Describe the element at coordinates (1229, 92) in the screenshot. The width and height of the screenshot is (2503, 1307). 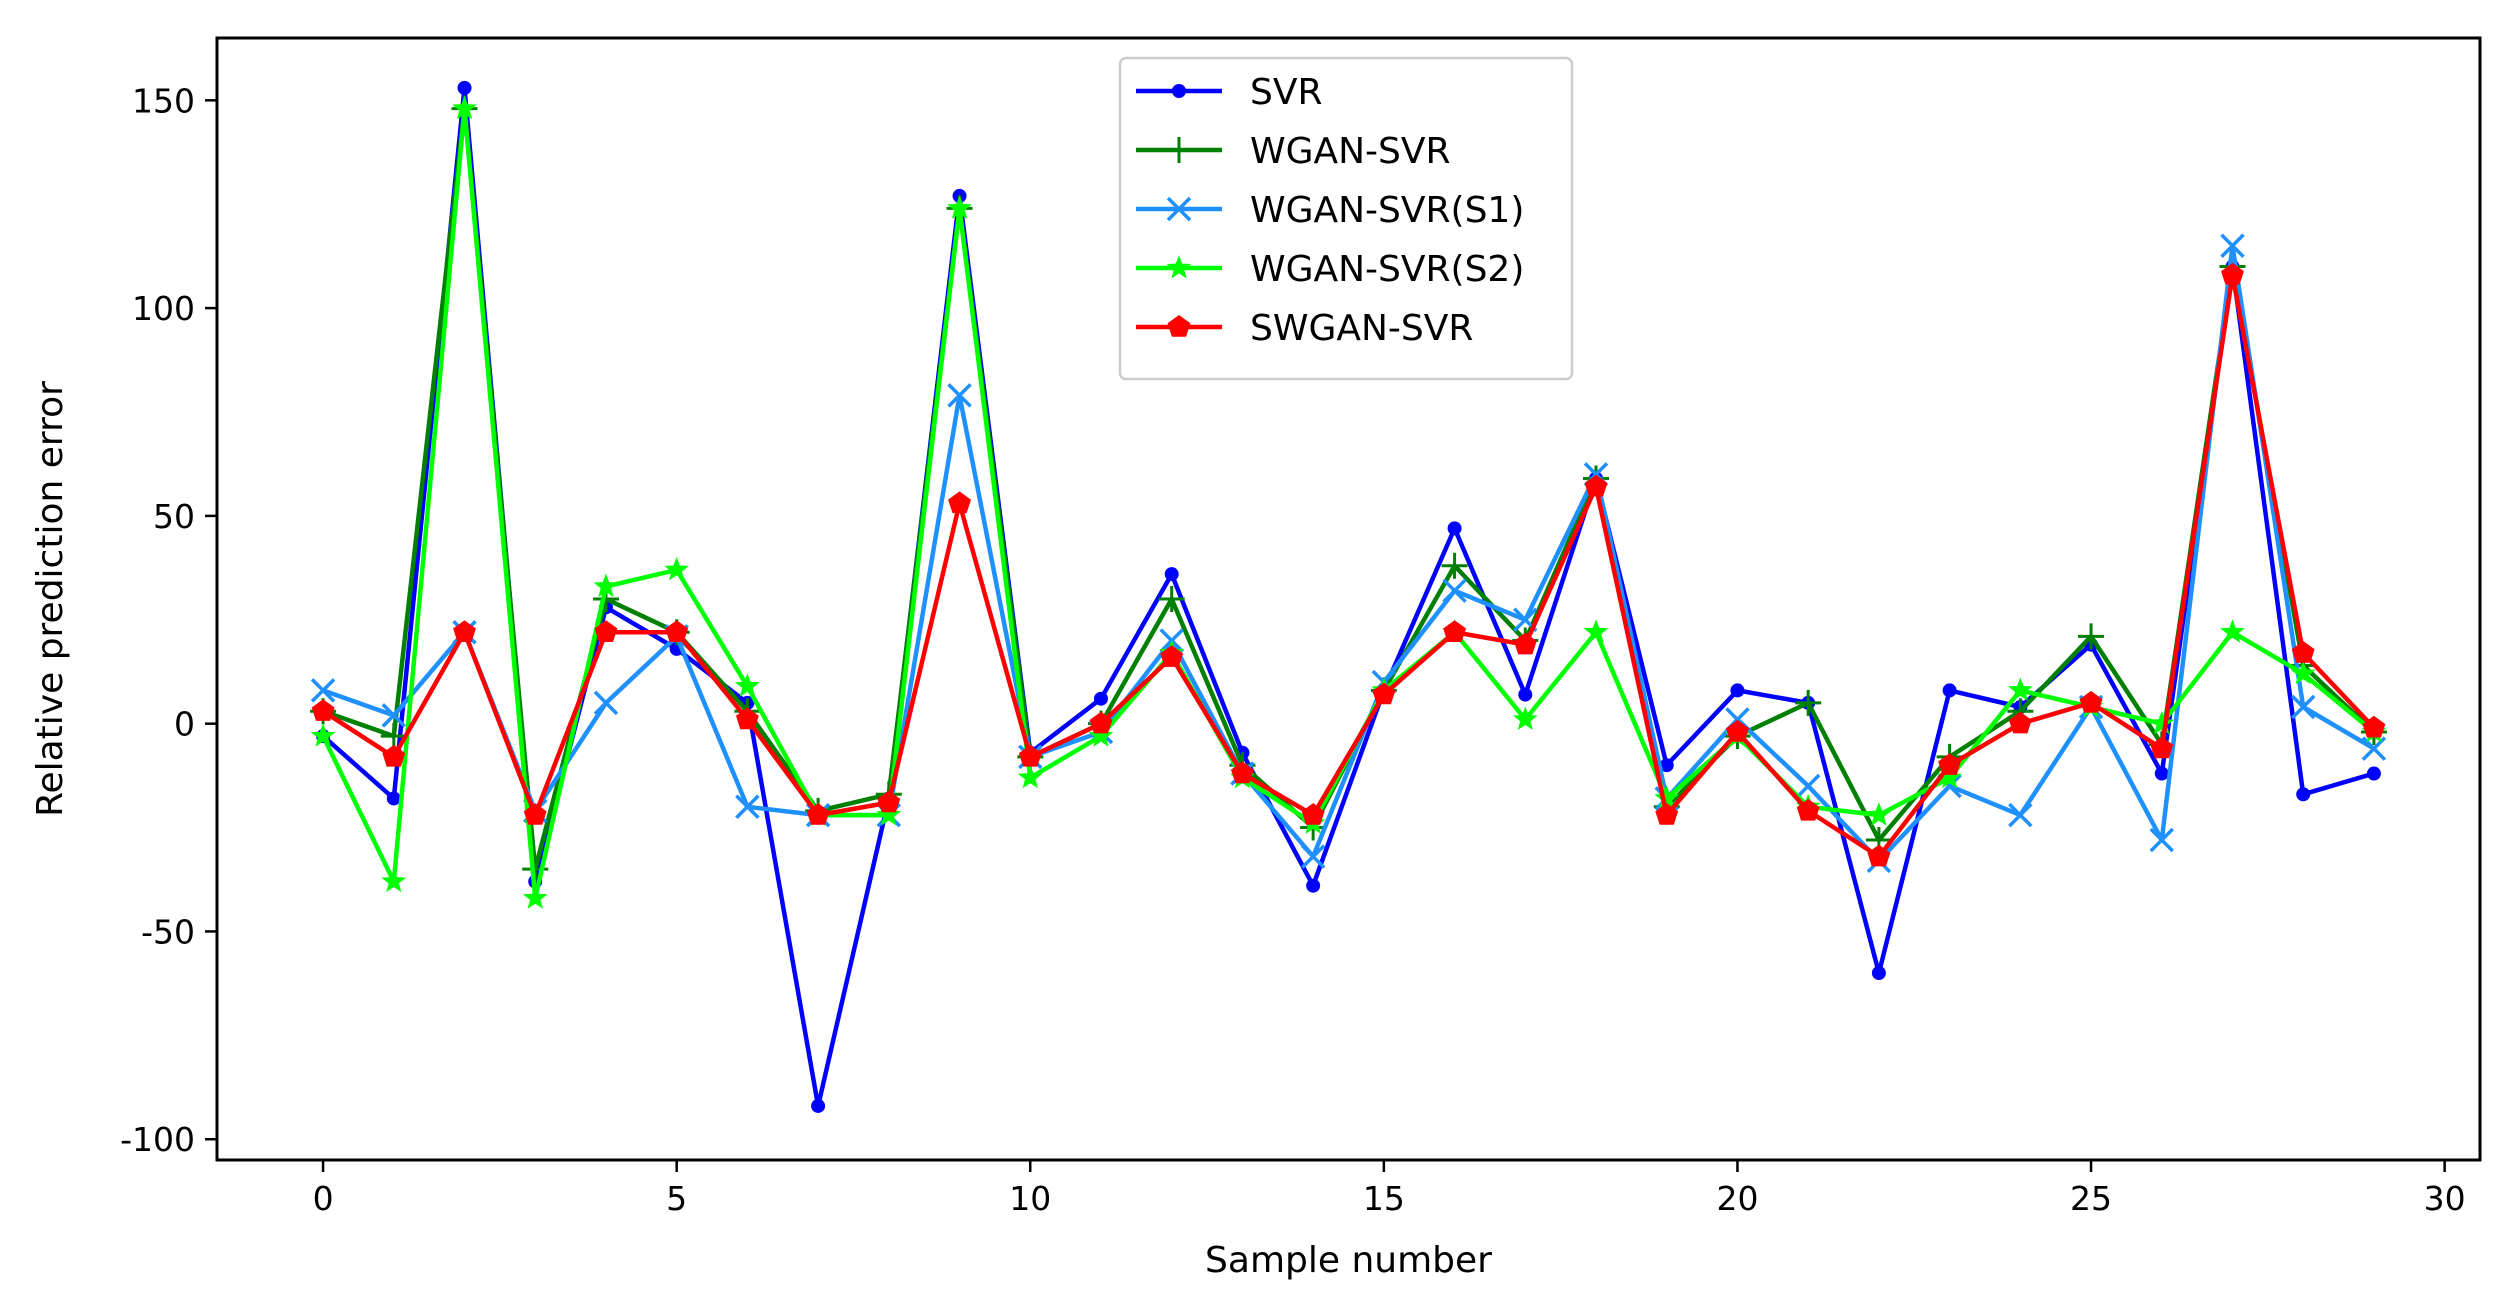
I see `legend-item: SVR` at that location.